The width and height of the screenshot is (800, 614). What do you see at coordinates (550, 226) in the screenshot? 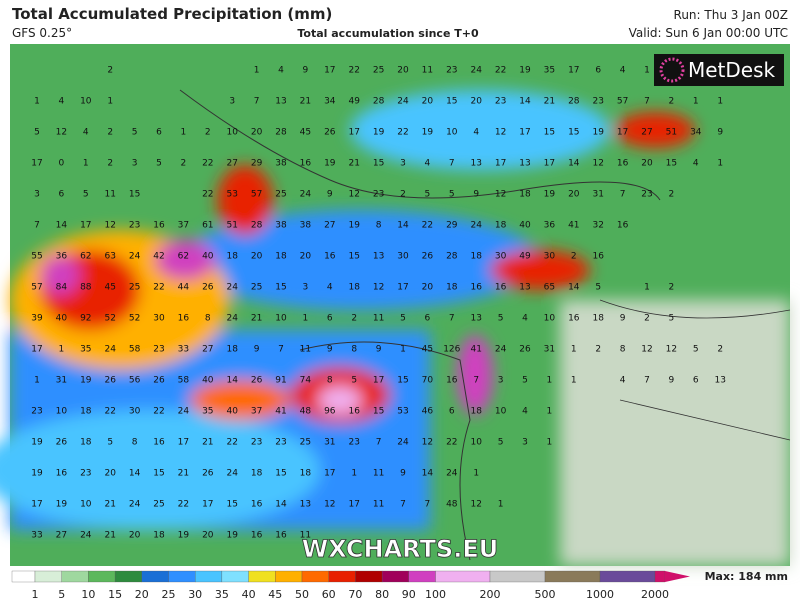
I see `map-value: 36` at bounding box center [550, 226].